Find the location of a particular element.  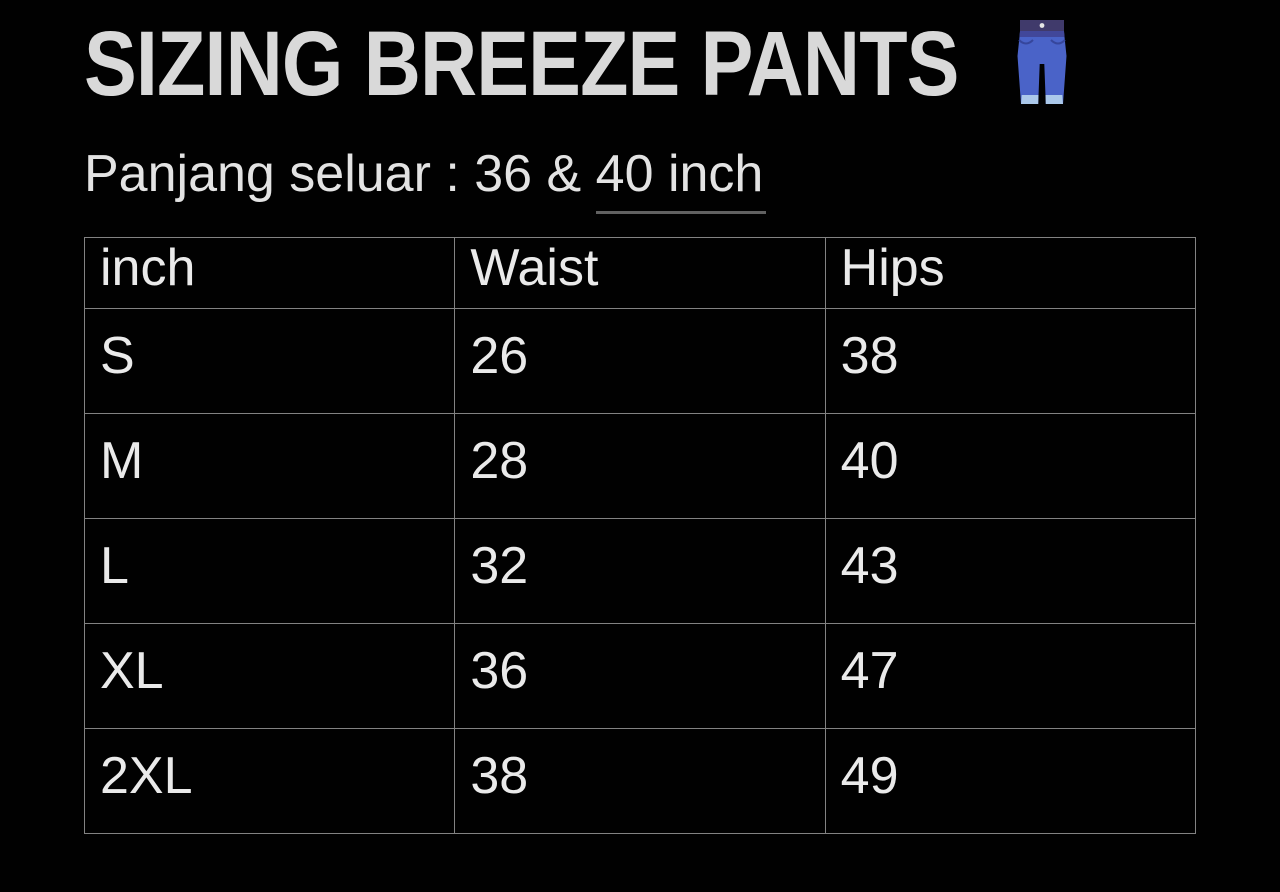

size-cell: XL is located at coordinates (269, 676).